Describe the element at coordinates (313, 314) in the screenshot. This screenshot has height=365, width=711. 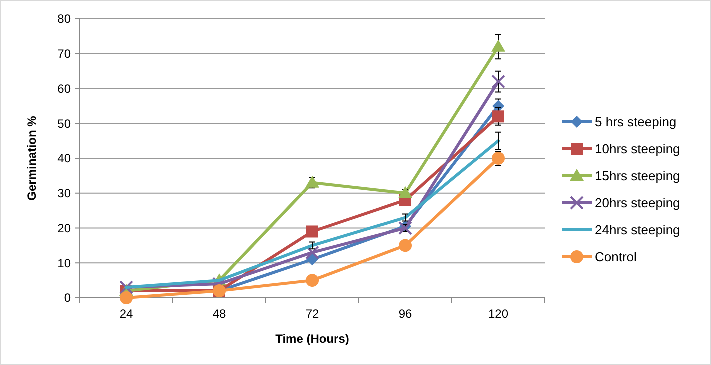
I see `x-tick-label: 72` at that location.